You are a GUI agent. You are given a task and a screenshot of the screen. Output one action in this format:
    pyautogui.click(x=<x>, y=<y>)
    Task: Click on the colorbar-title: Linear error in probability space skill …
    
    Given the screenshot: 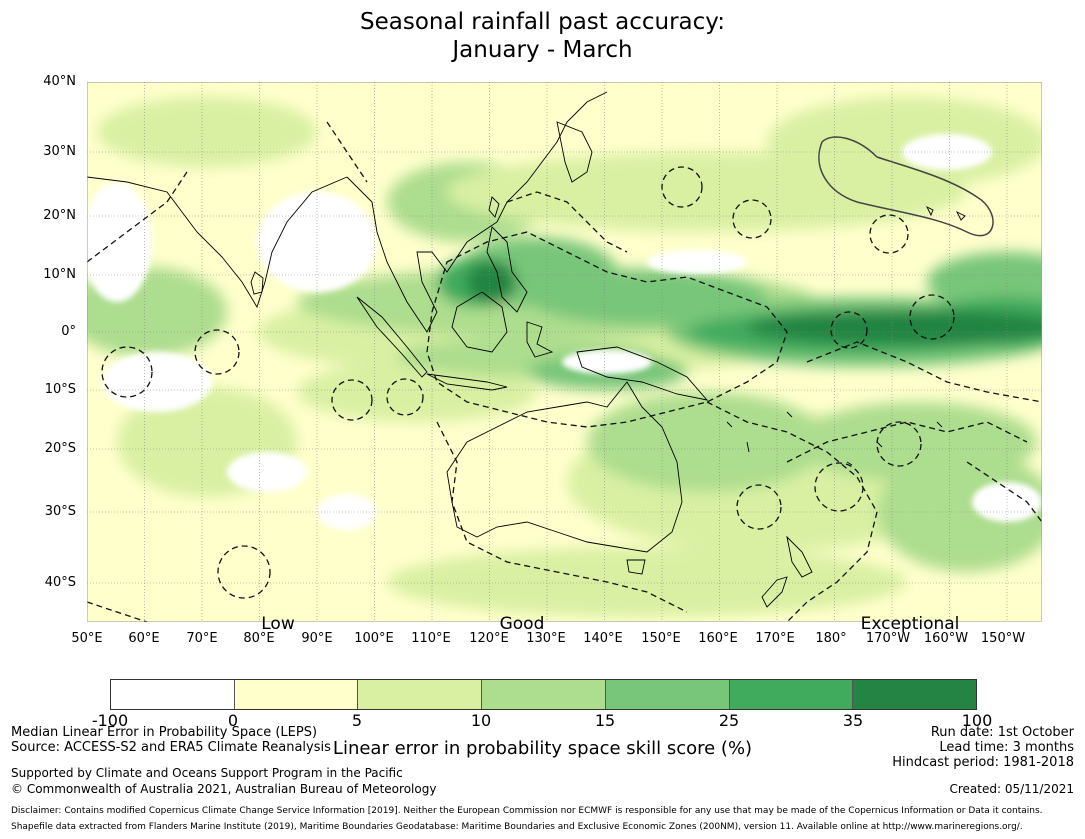 What is the action you would take?
    pyautogui.click(x=542, y=748)
    